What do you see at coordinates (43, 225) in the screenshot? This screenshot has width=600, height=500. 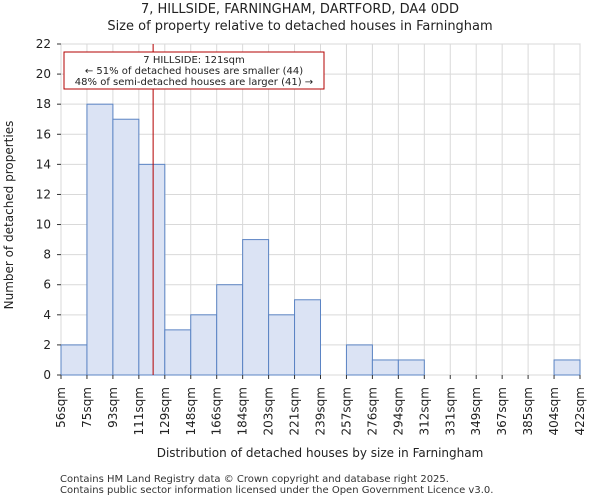 I see `y-tick-label: 10` at bounding box center [43, 225].